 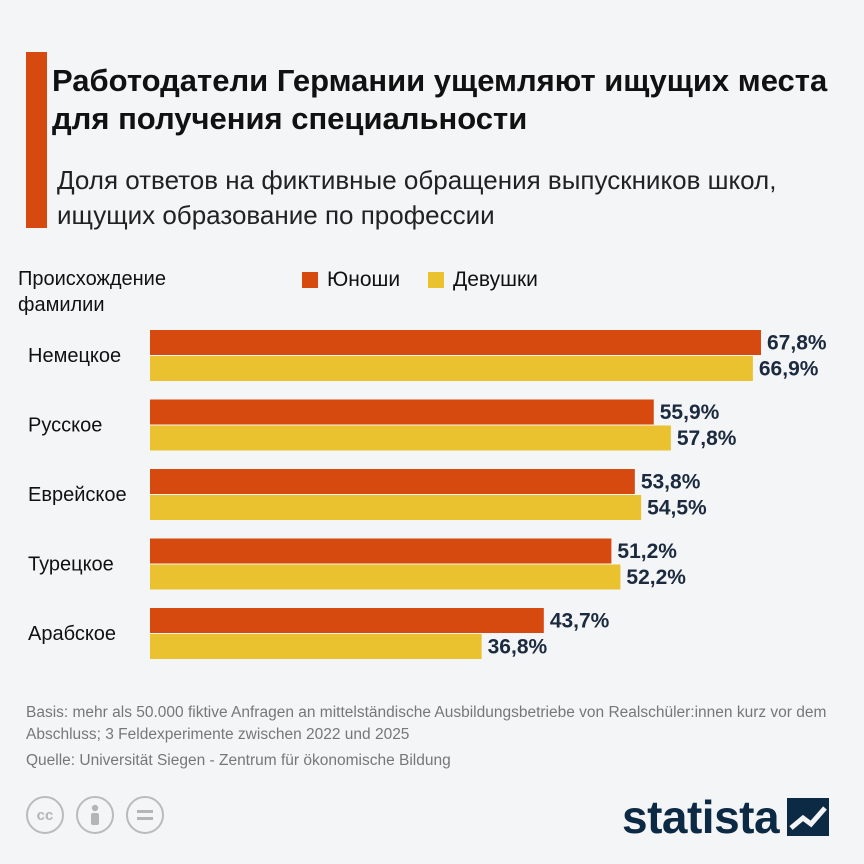 I want to click on license-icons: cc, so click(x=95, y=815).